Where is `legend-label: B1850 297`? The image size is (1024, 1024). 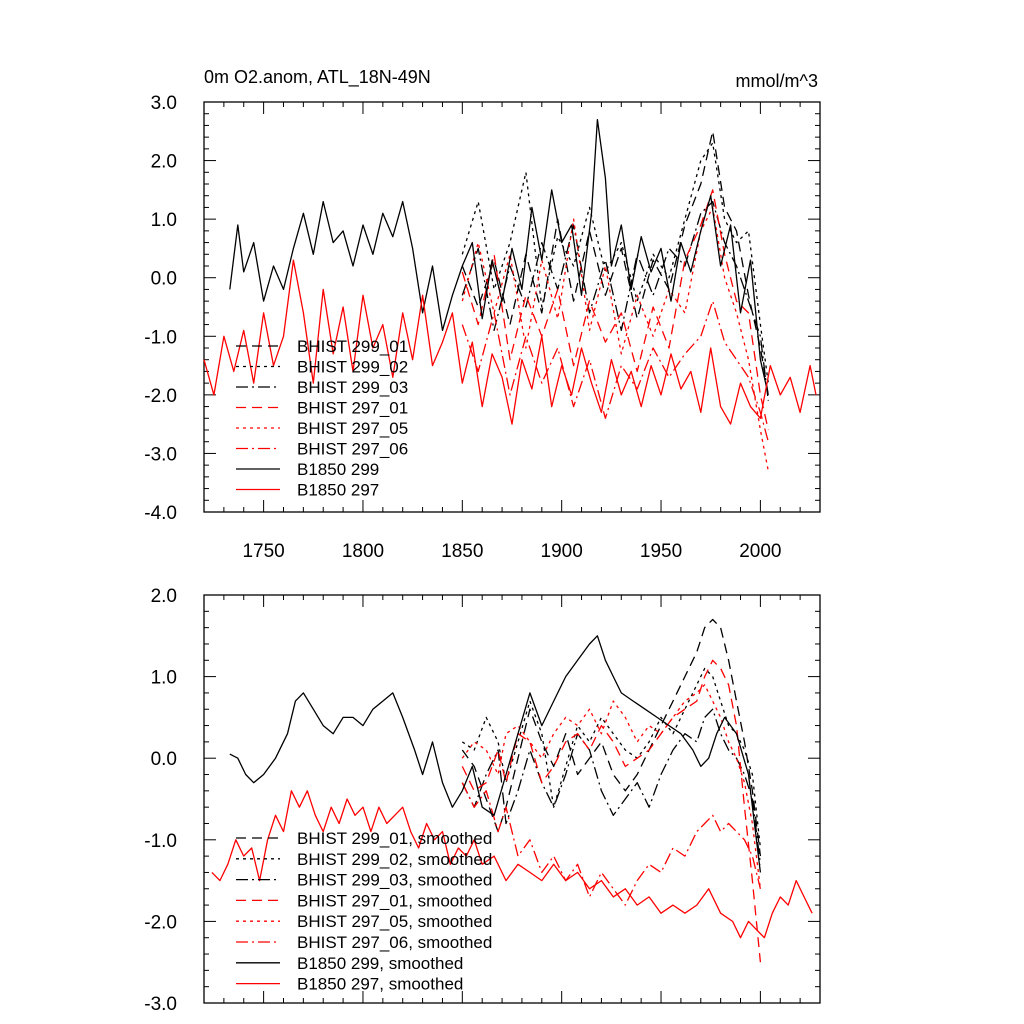
legend-label: B1850 297 is located at coordinates (338, 490).